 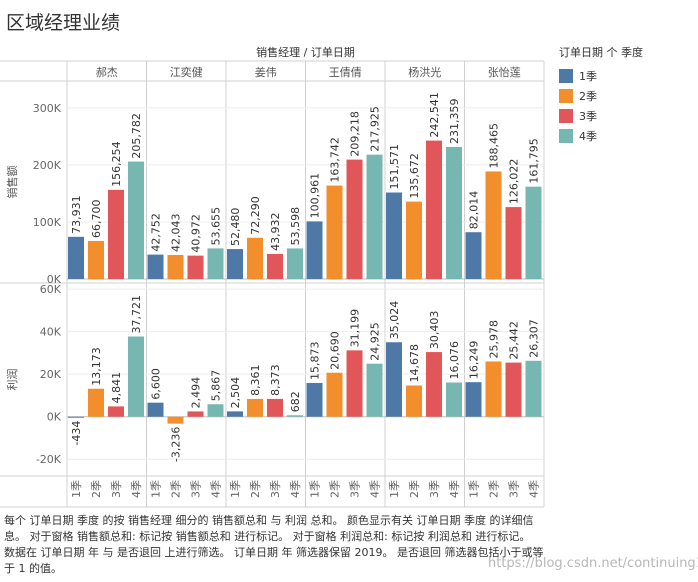 I want to click on column-header: 王倩倩, so click(x=345, y=72).